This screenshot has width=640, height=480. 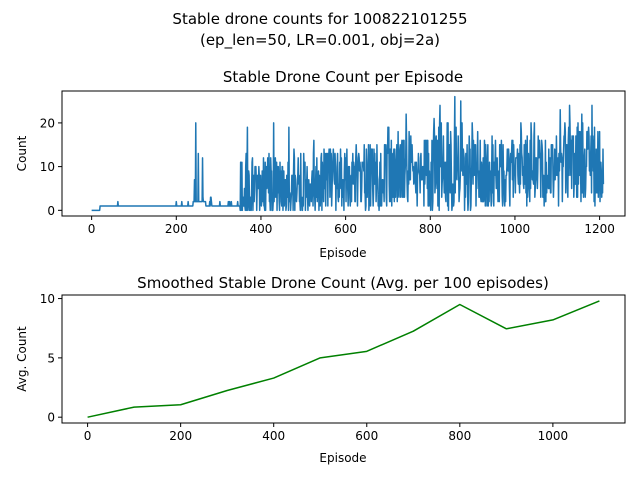 What do you see at coordinates (343, 77) in the screenshot?
I see `episode-count-chart-title: Stable Drone Count per Episode` at bounding box center [343, 77].